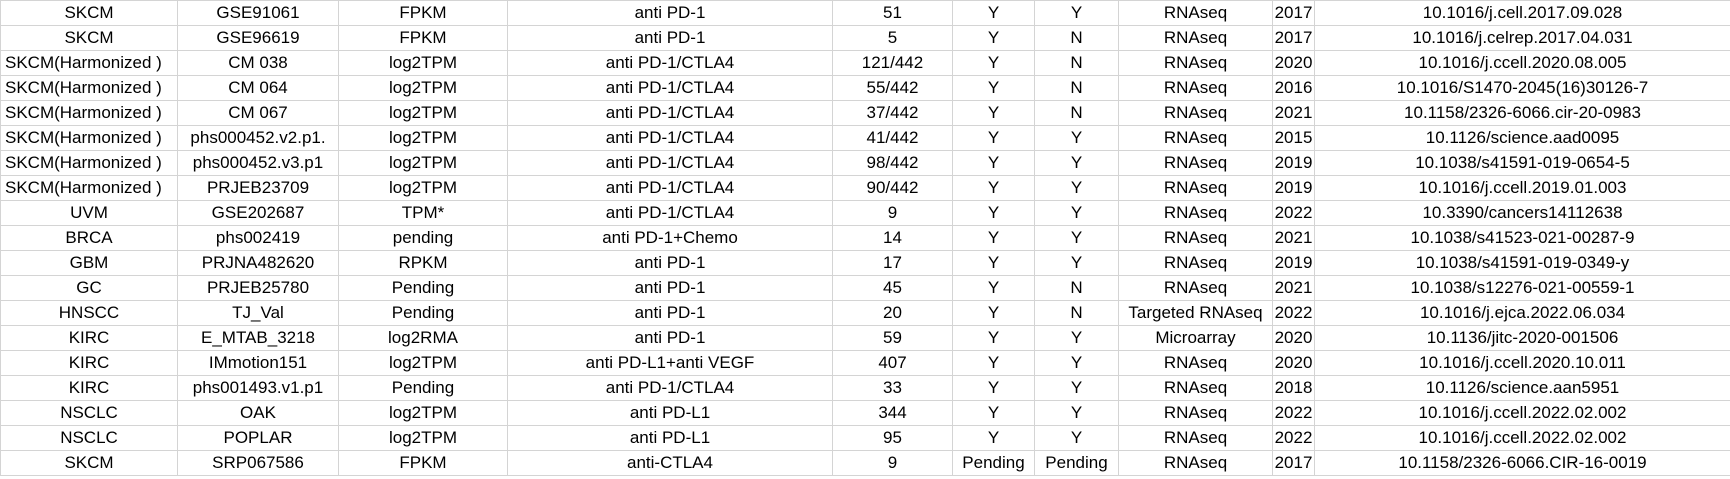 The width and height of the screenshot is (1730, 479). Describe the element at coordinates (1195, 313) in the screenshot. I see `cell-platform: Targeted RNAseq` at that location.